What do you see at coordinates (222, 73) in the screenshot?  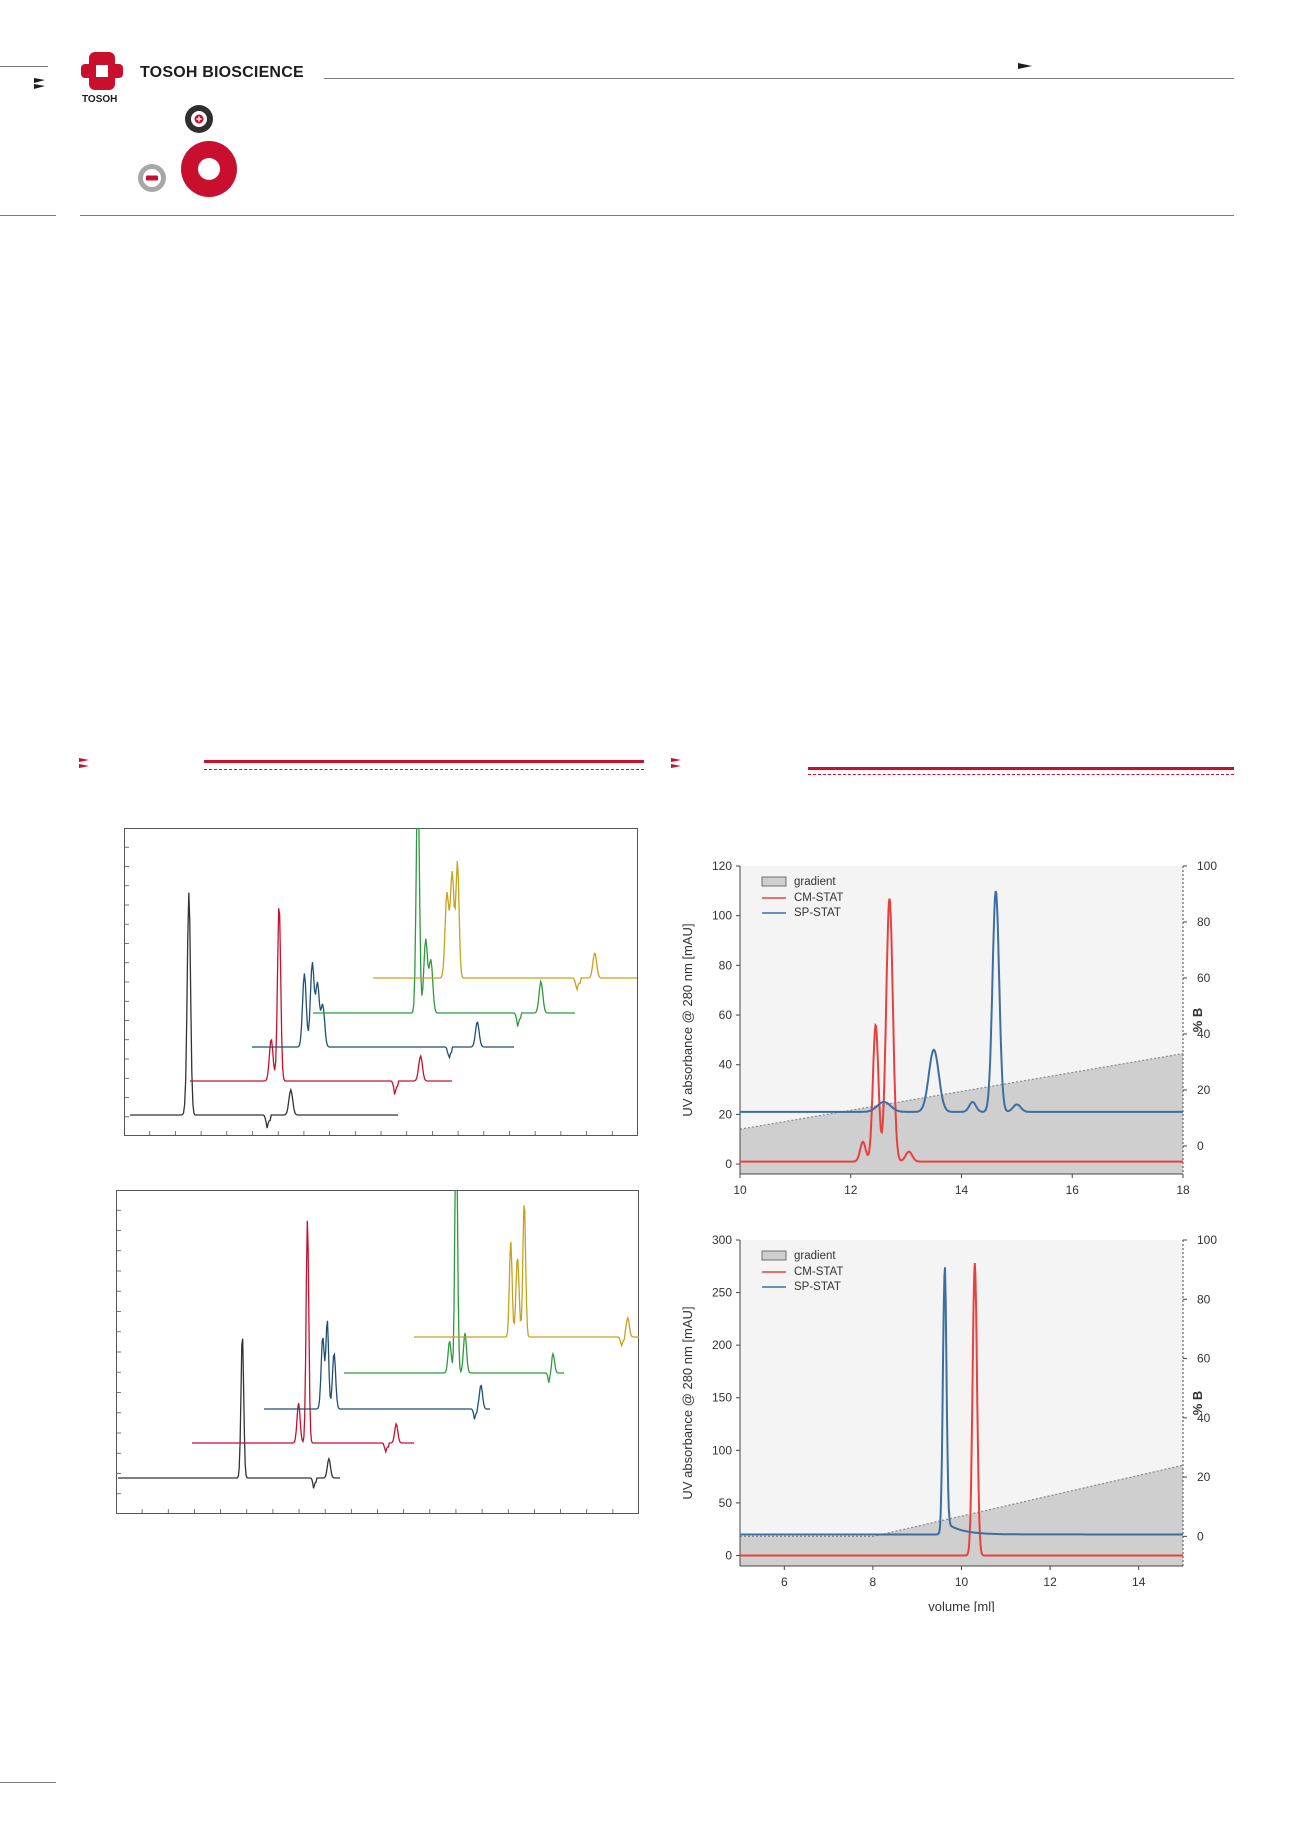 I see `brand-name: TOSOH BIOSCIENCE` at bounding box center [222, 73].